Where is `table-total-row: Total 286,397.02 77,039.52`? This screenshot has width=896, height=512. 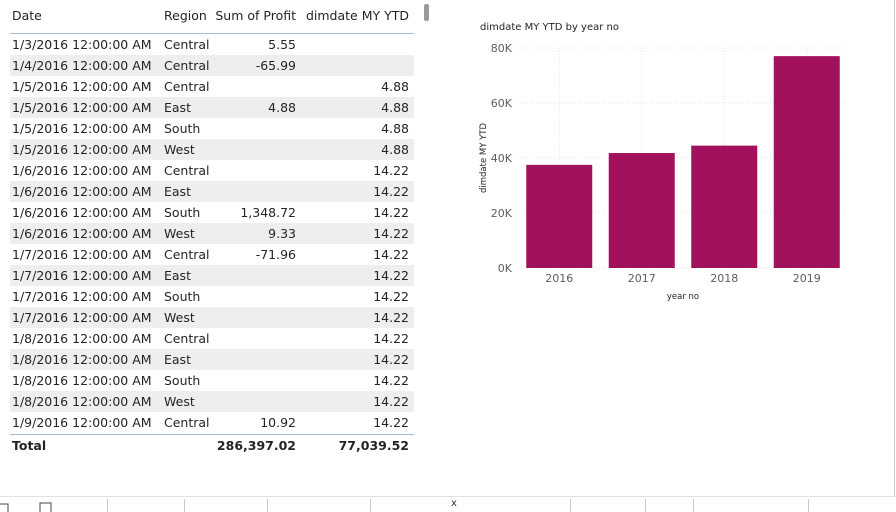 table-total-row: Total 286,397.02 77,039.52 is located at coordinates (212, 445).